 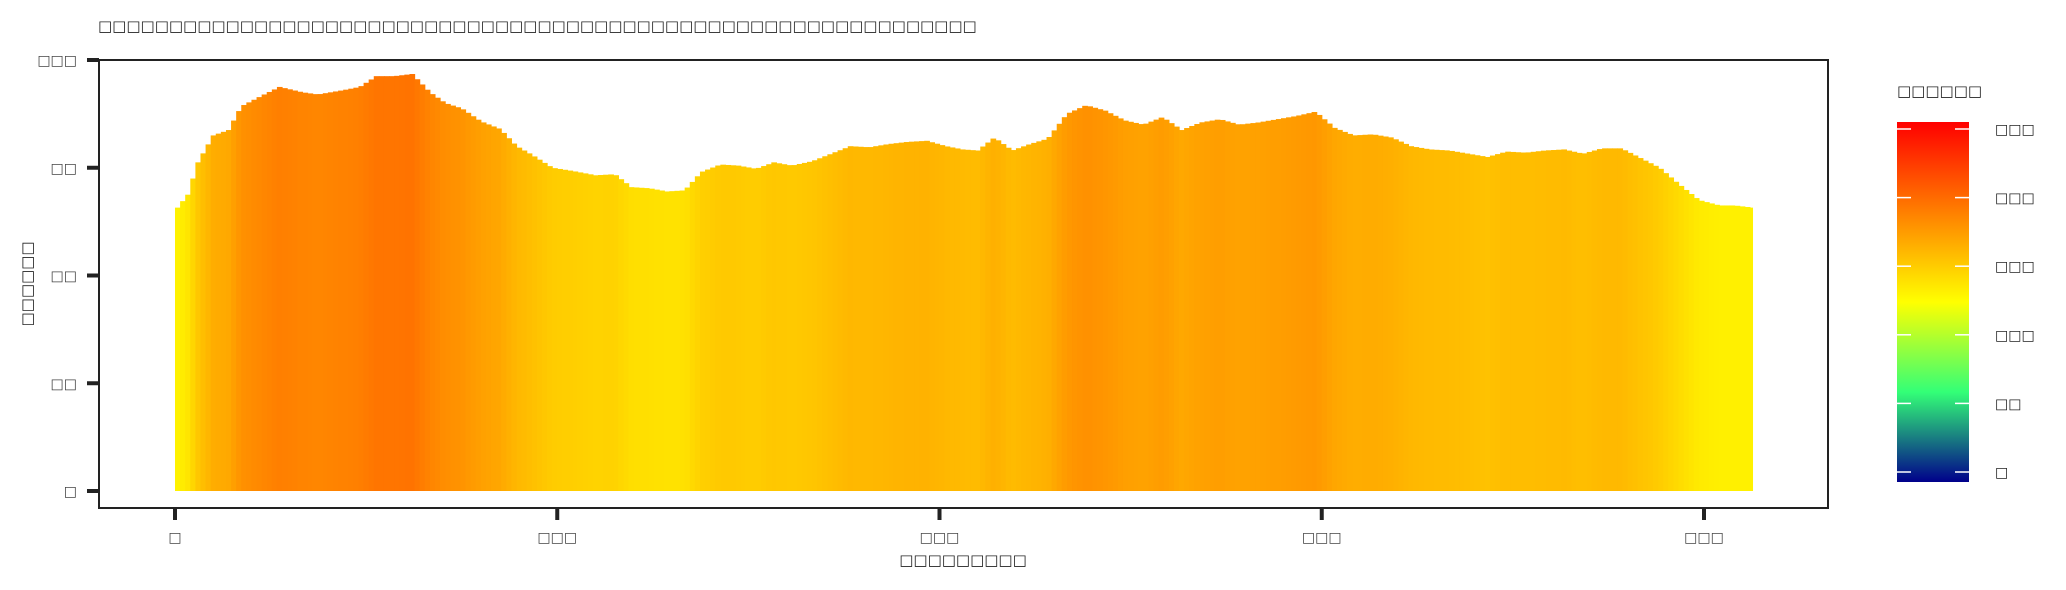 What do you see at coordinates (174, 538) in the screenshot?
I see `x-tick-label: □` at bounding box center [174, 538].